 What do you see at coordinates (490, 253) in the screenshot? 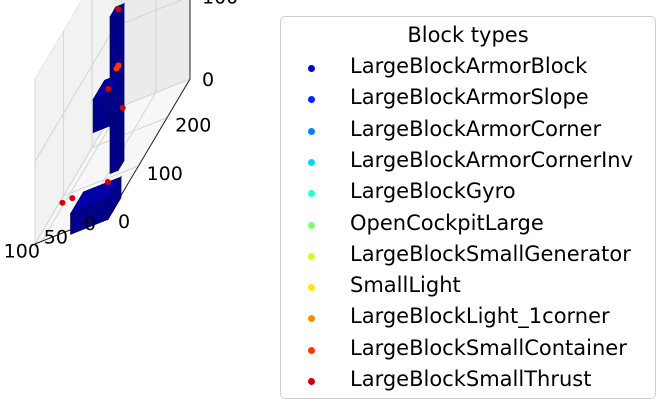
I see `legend-label: LargeBlockSmallGenerator` at bounding box center [490, 253].